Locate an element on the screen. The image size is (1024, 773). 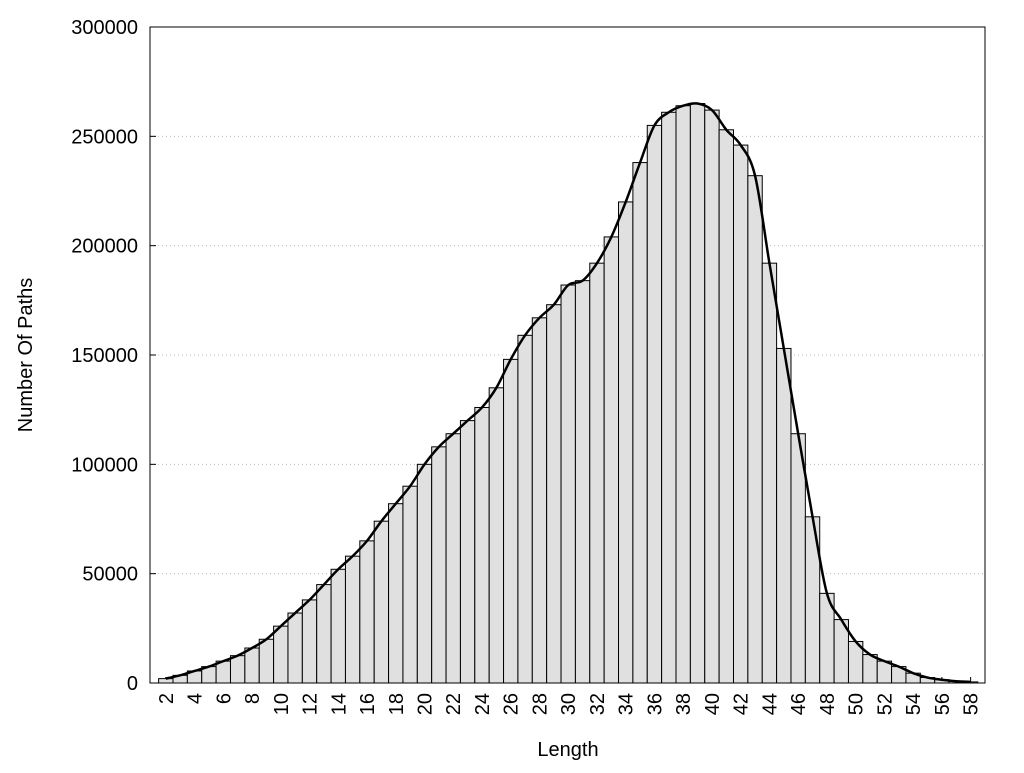
x-tick-label: 40 is located at coordinates (713, 704).